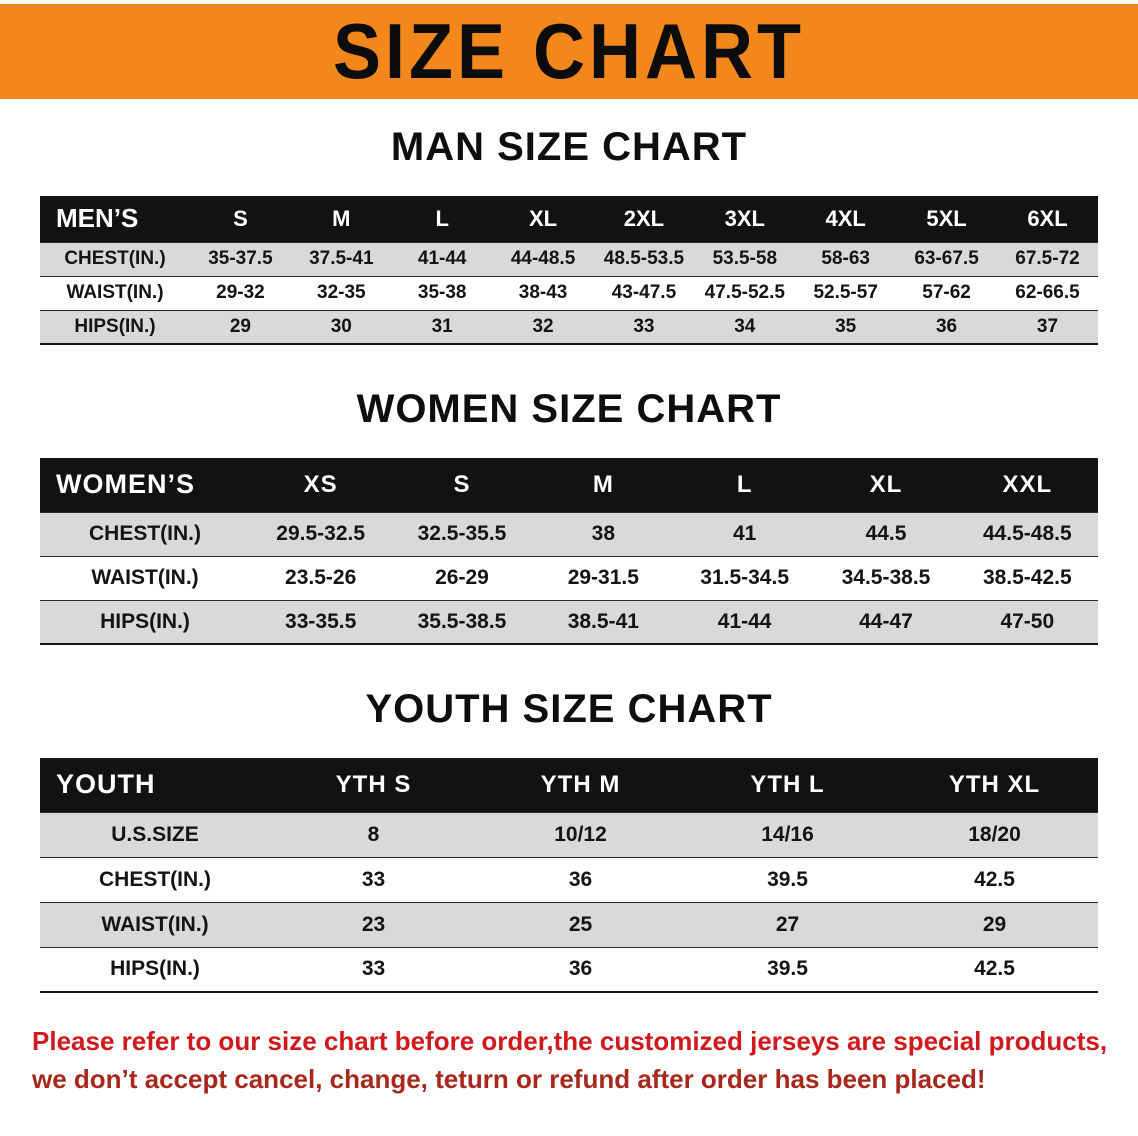 This screenshot has width=1138, height=1136. I want to click on size-value: 25, so click(580, 924).